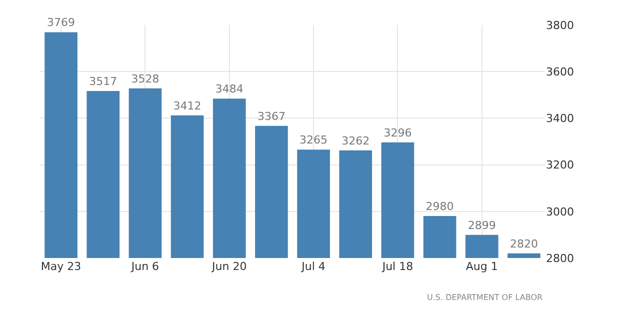  What do you see at coordinates (145, 266) in the screenshot?
I see `x-tick-label: Jun 6` at bounding box center [145, 266].